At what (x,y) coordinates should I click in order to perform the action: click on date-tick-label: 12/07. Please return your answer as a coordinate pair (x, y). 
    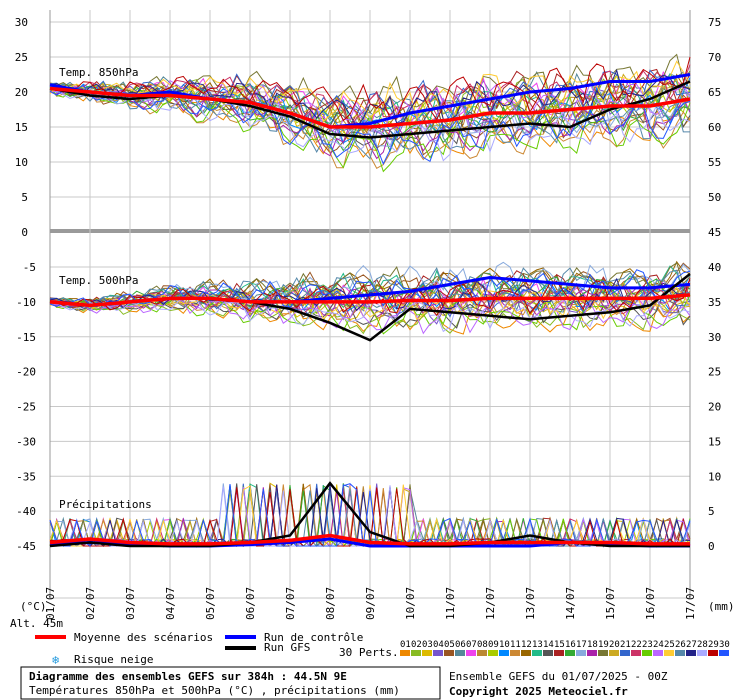
    Looking at the image, I should click on (490, 603).